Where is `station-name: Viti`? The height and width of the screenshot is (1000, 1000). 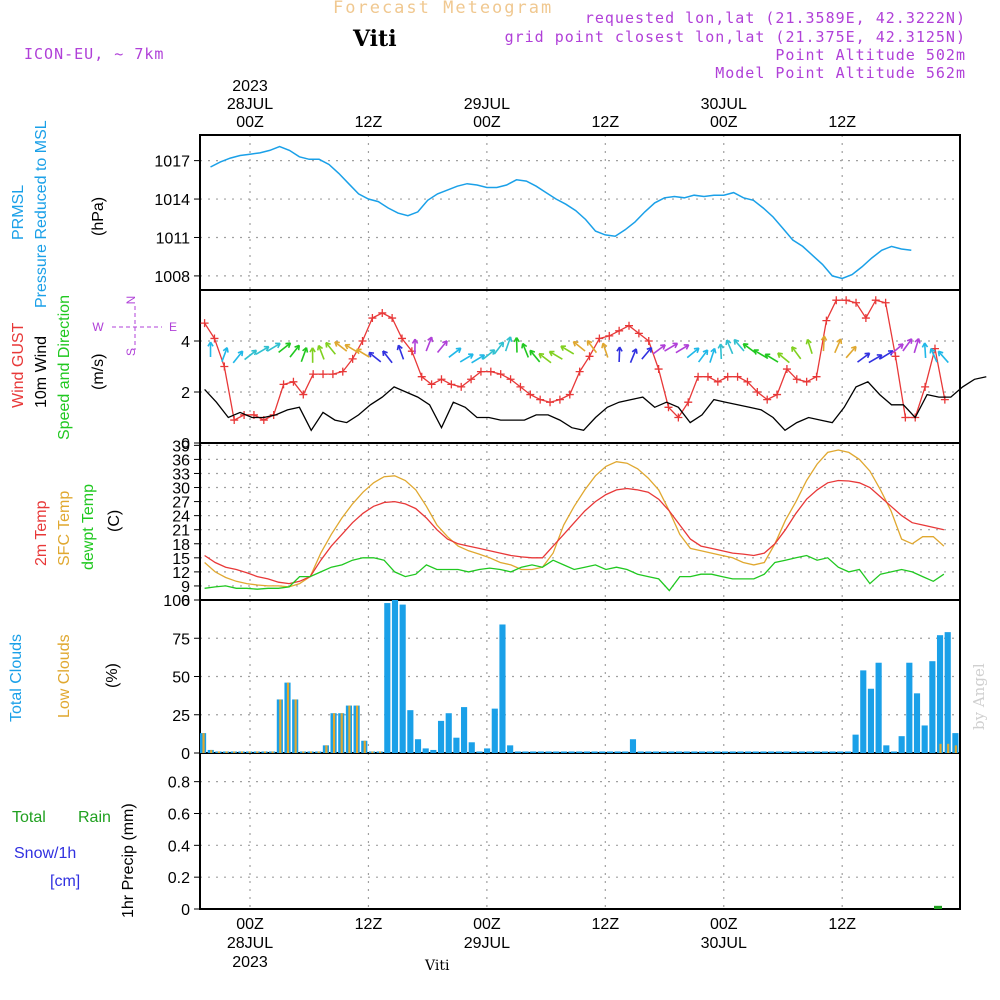
station-name: Viti is located at coordinates (375, 39).